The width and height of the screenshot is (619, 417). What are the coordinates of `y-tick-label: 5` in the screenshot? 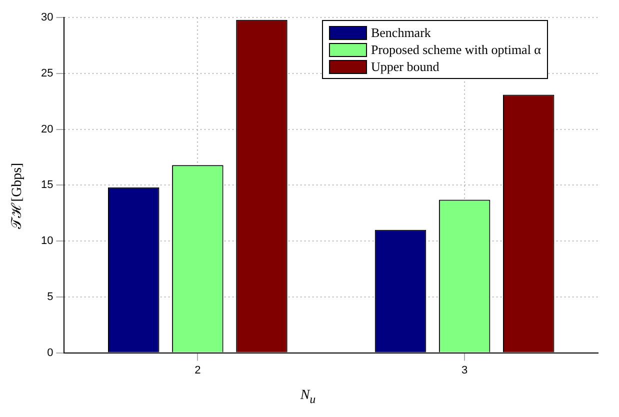 It's located at (50, 296).